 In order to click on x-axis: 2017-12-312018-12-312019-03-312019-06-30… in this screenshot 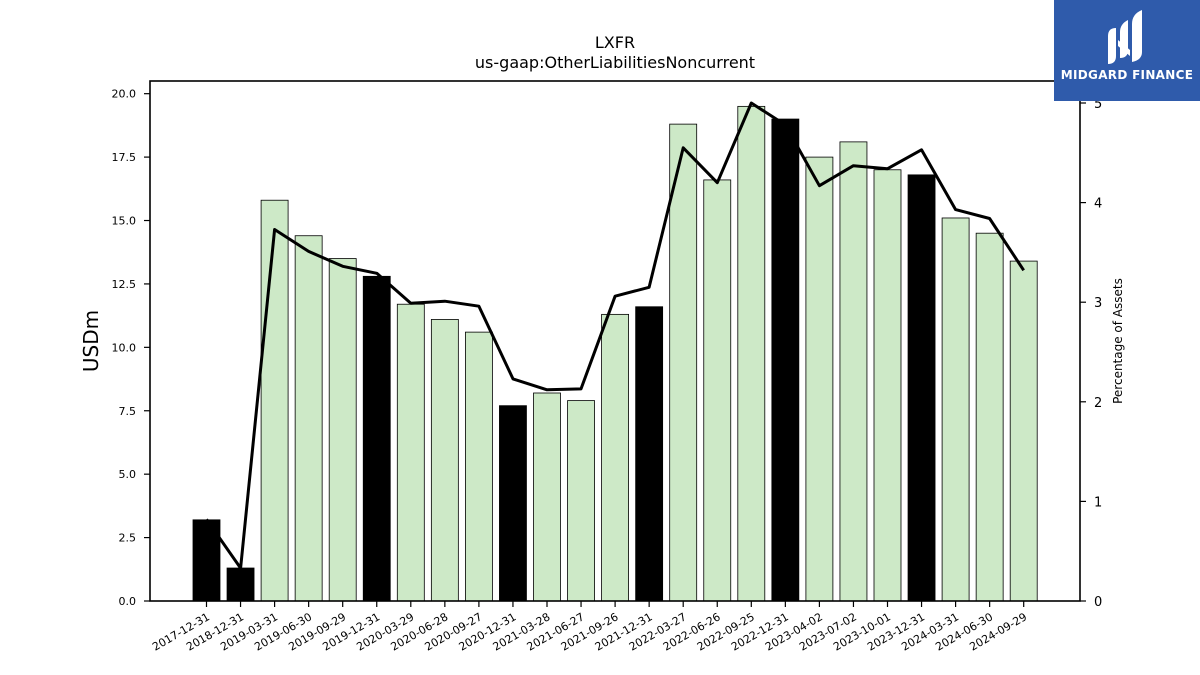, I will do `click(589, 627)`.